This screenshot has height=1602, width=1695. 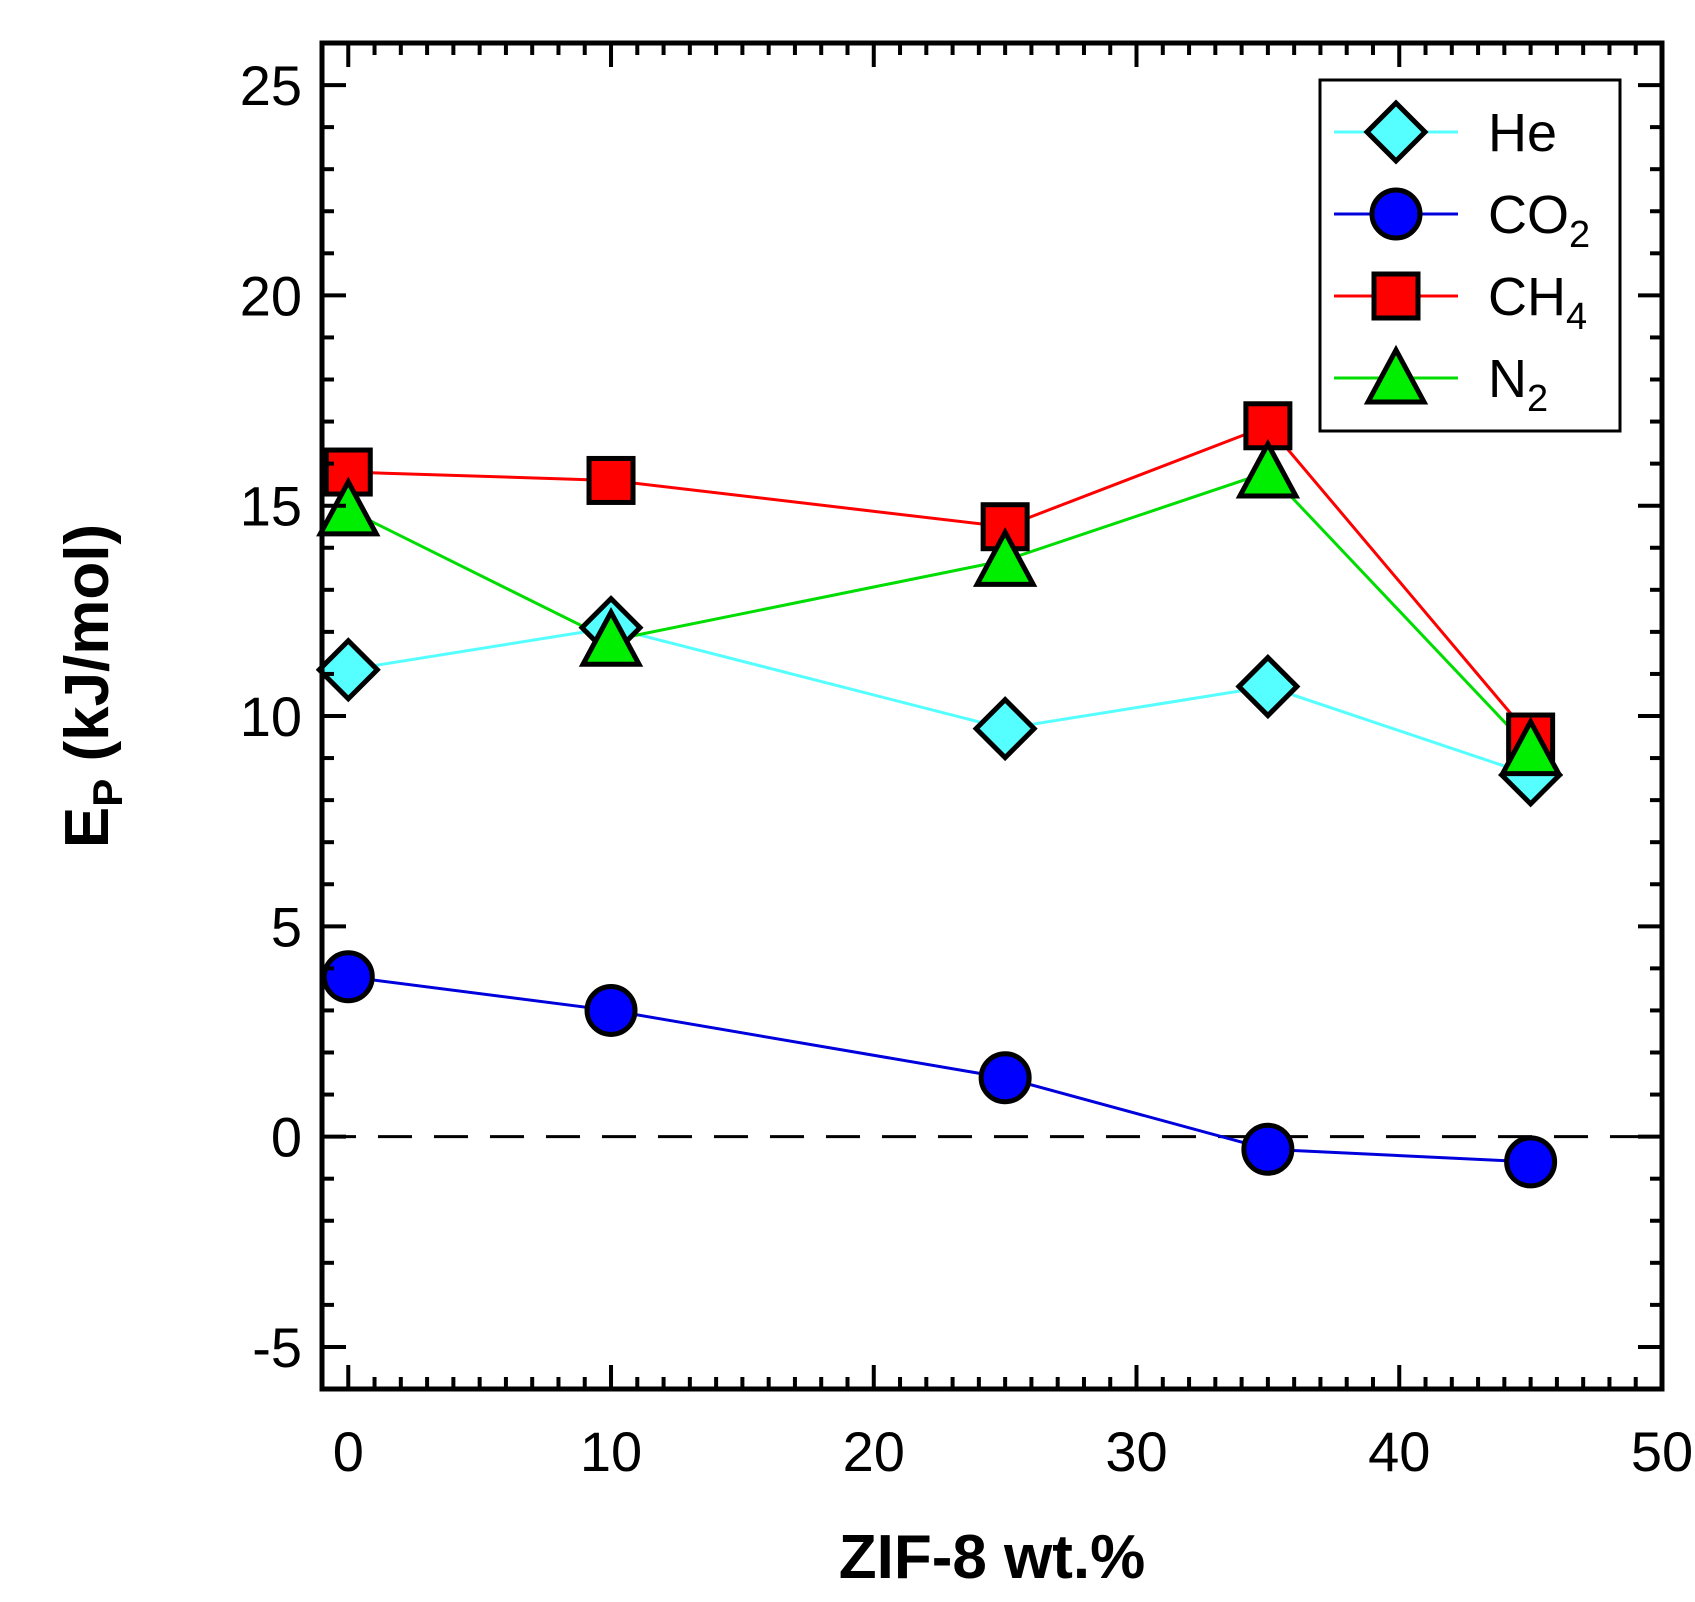 I want to click on legend-label-n2-sub: 2, so click(x=1537, y=399).